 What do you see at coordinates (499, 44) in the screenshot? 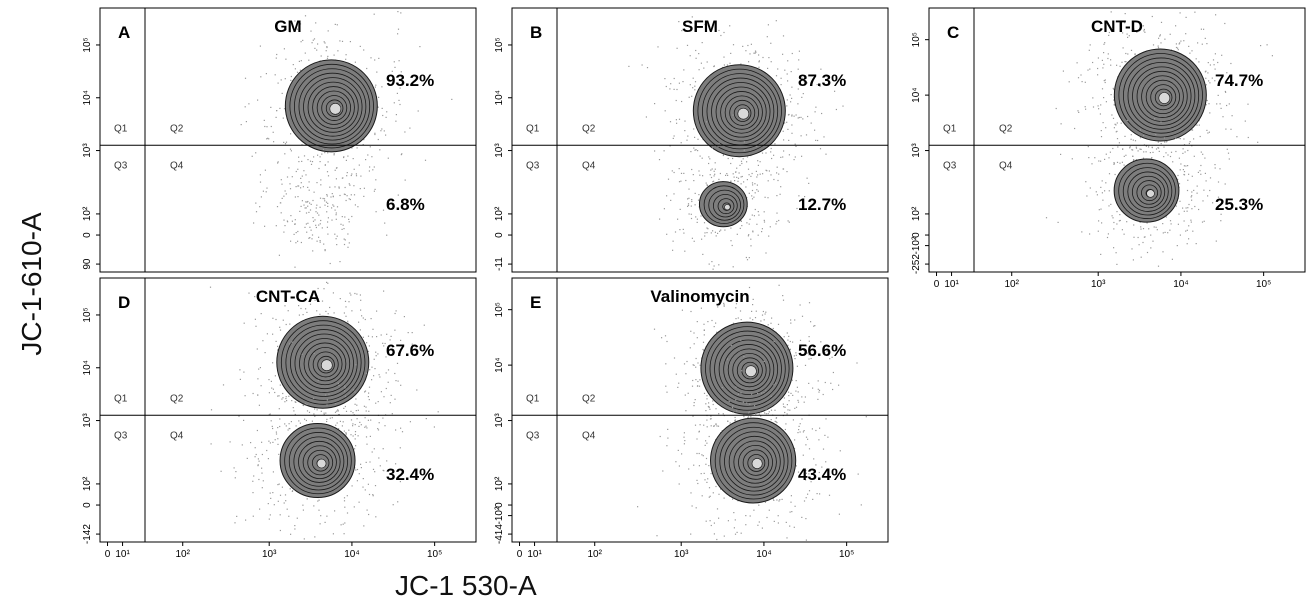
I see `y-tick-label: 10⁵` at bounding box center [499, 44].